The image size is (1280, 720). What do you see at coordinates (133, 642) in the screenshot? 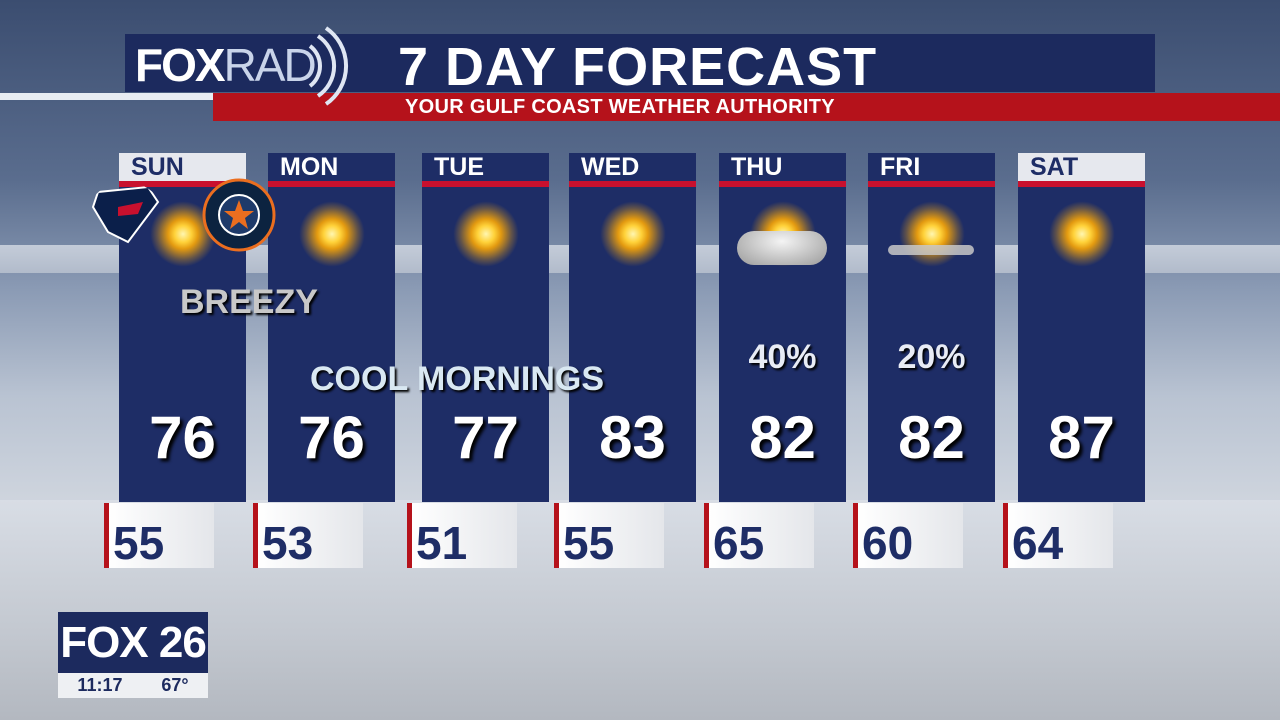
I see `station-logo: FOX 26` at bounding box center [133, 642].